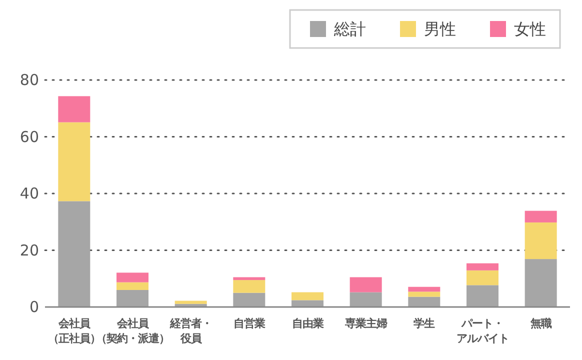  What do you see at coordinates (34, 307) in the screenshot?
I see `y-tick-label: 0` at bounding box center [34, 307].